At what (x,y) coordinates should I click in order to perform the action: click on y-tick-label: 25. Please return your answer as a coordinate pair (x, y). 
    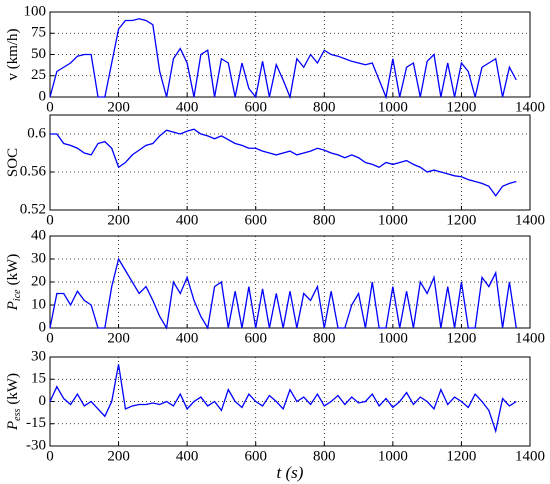
    Looking at the image, I should click on (38, 75).